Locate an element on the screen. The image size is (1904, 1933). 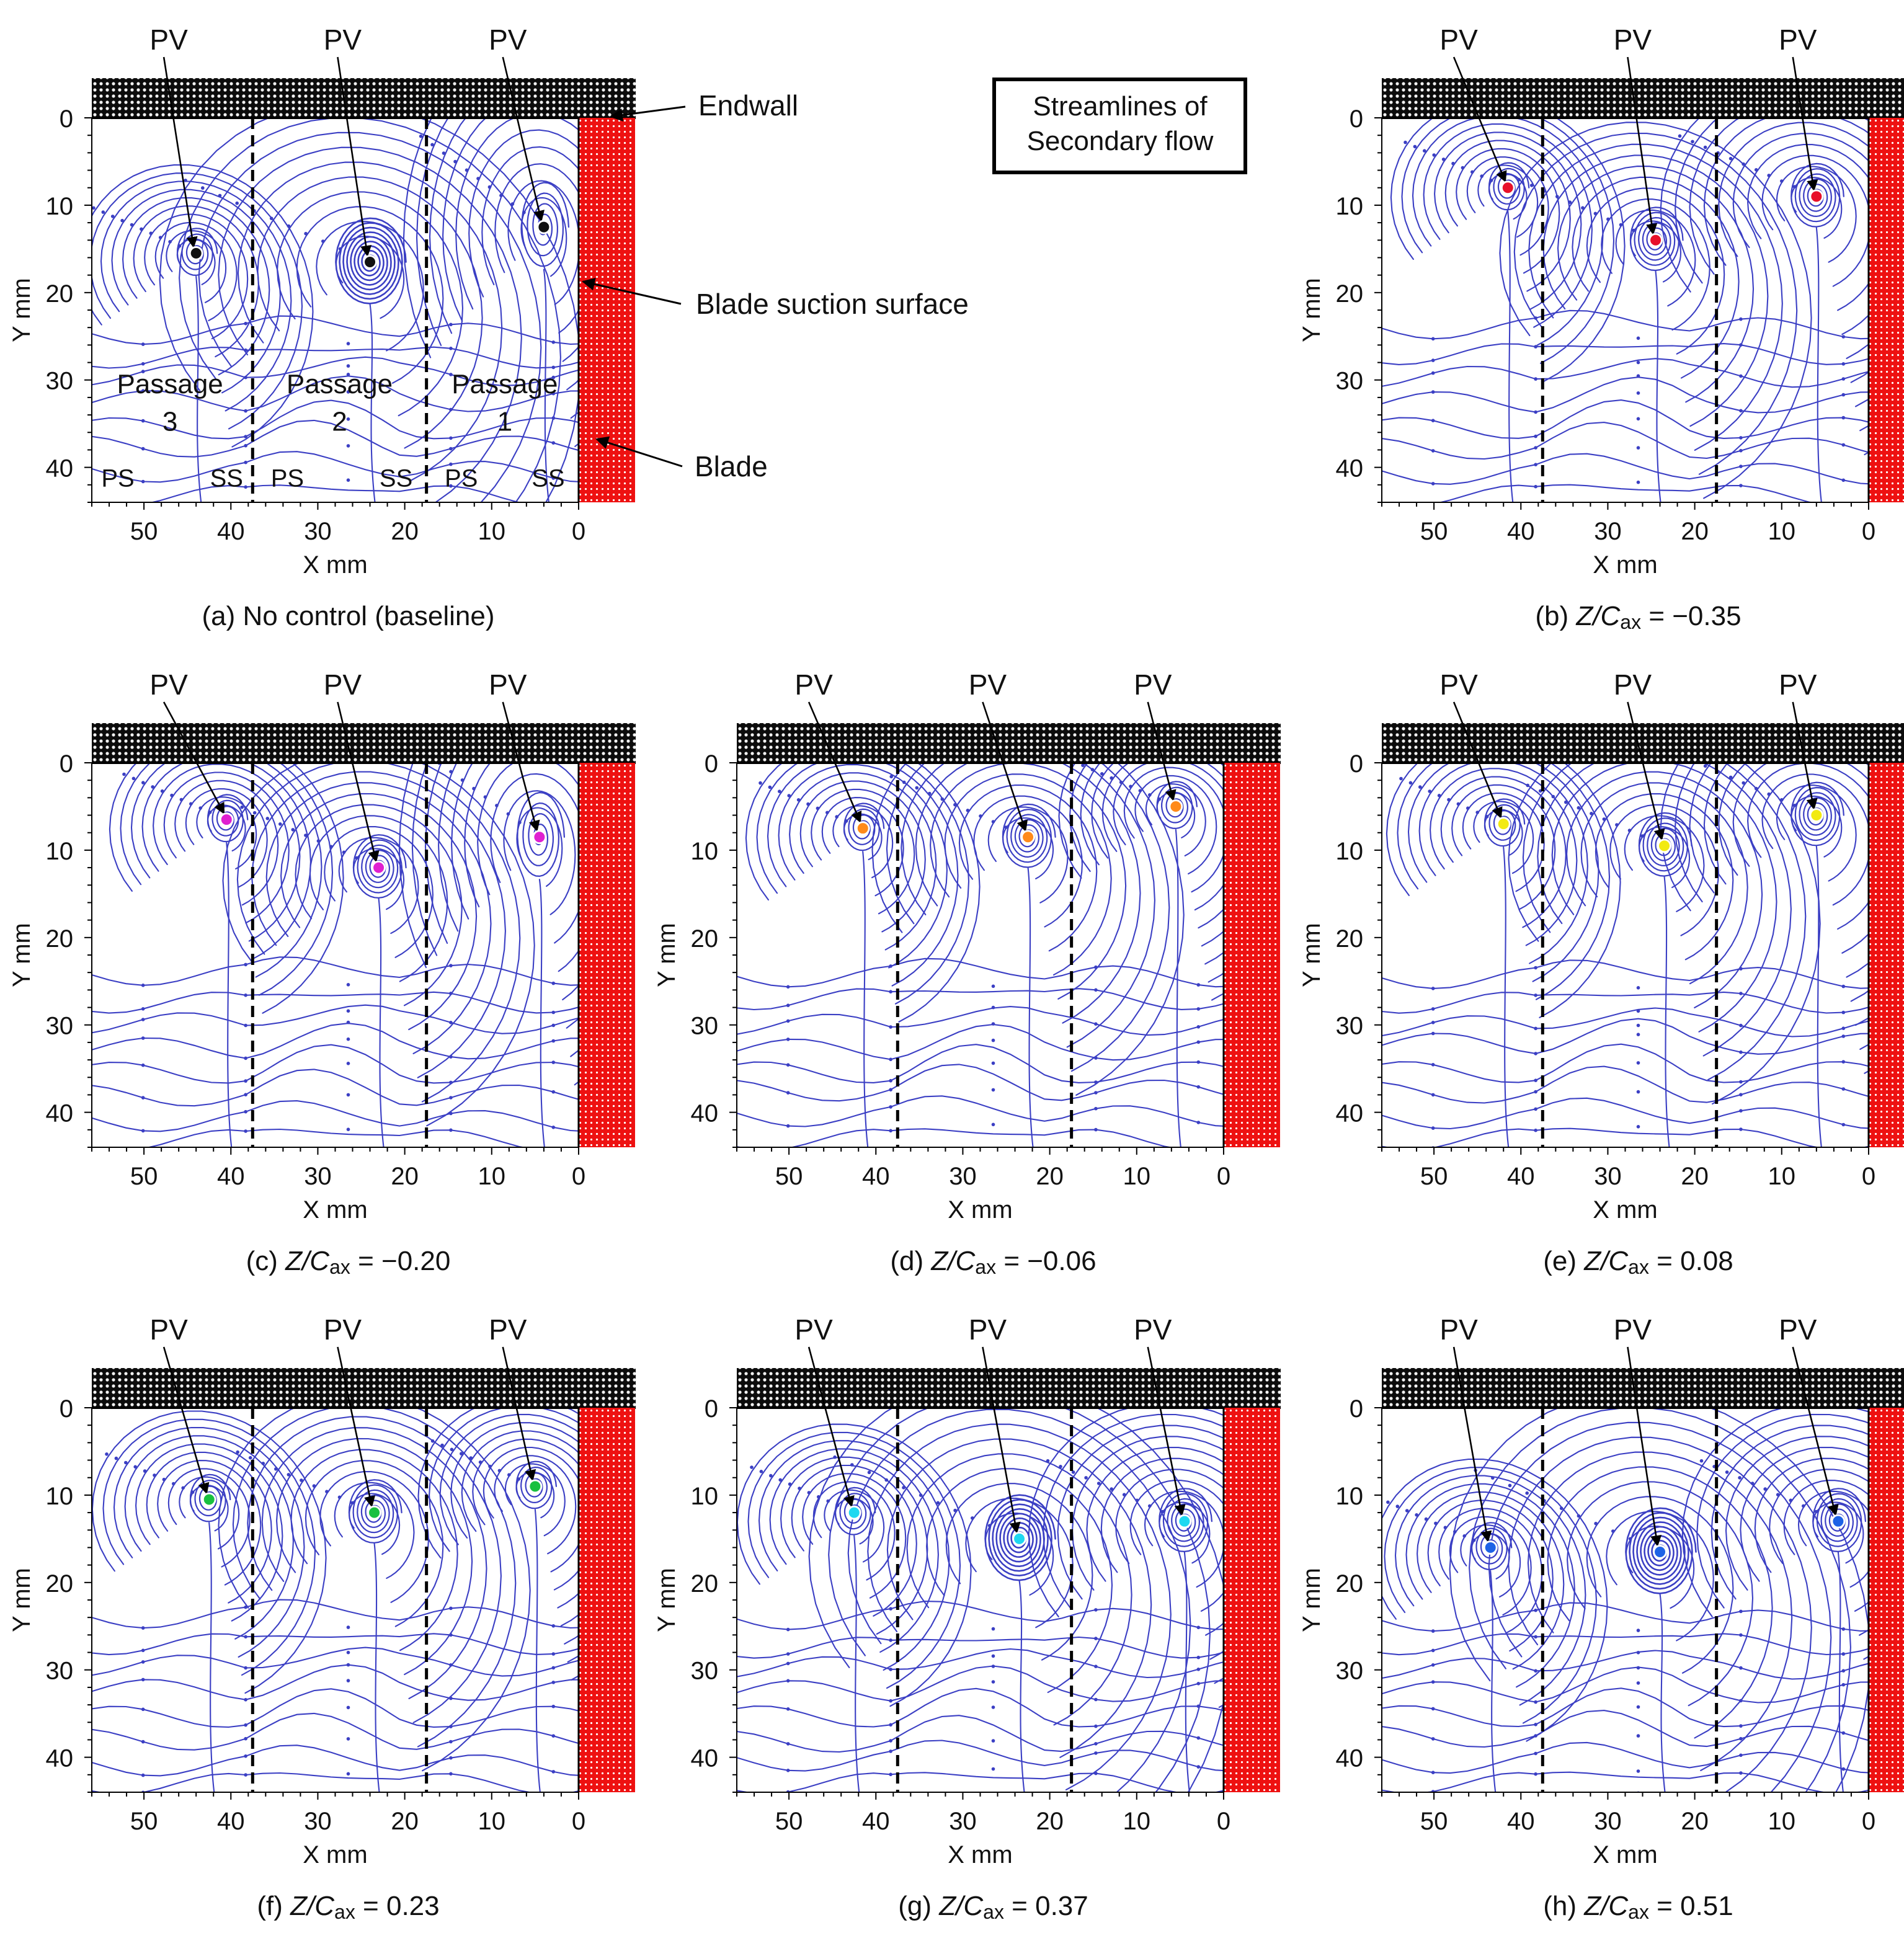
streamline-tail is located at coordinates (212, 1657).